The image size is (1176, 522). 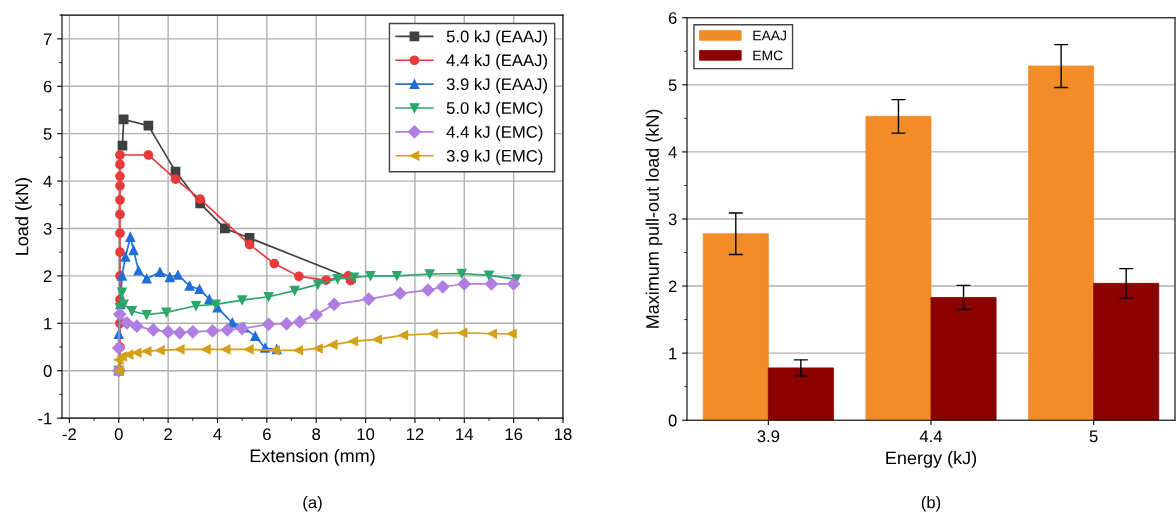 What do you see at coordinates (931, 504) in the screenshot?
I see `text: (b)` at bounding box center [931, 504].